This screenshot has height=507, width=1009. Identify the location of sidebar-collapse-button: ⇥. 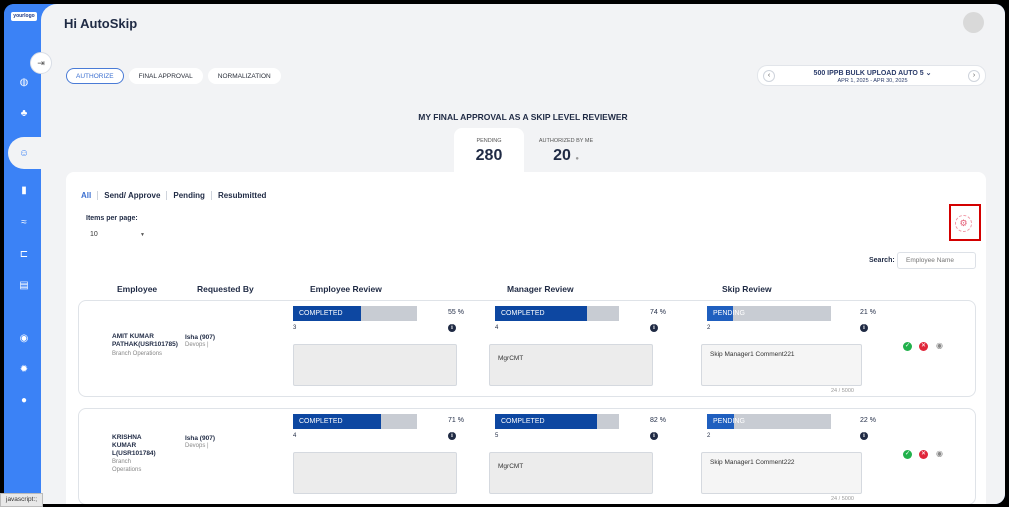
(41, 63).